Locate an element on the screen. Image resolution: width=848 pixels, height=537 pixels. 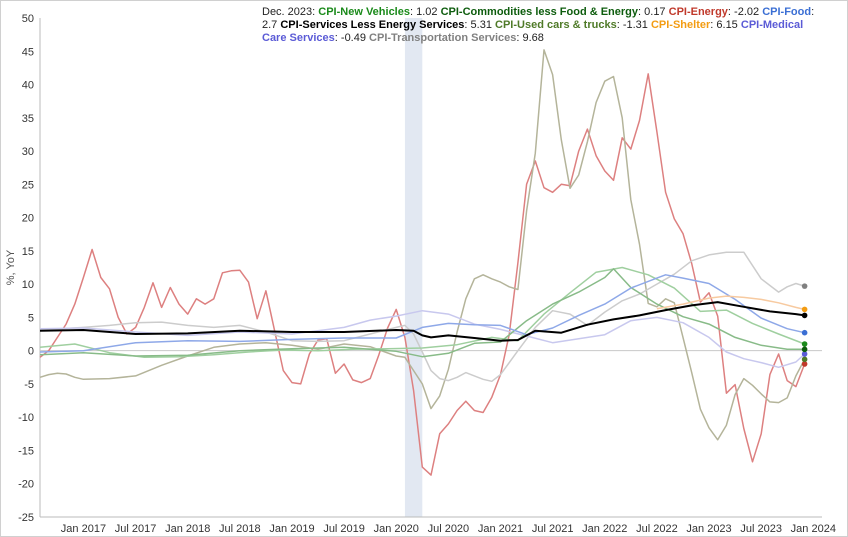
series-endpoint-cpi-medical-care-services is located at coordinates (804, 354).